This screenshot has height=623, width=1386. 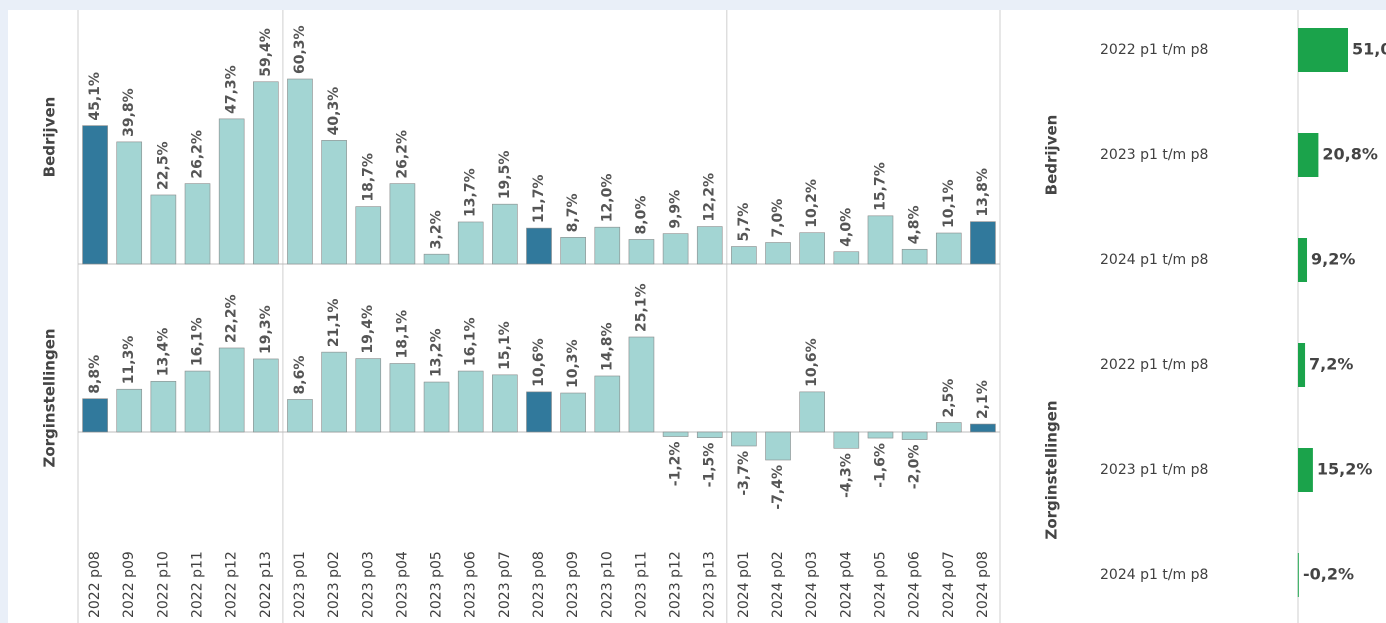 What do you see at coordinates (641, 307) in the screenshot?
I see `value-label: 25,1%` at bounding box center [641, 307].